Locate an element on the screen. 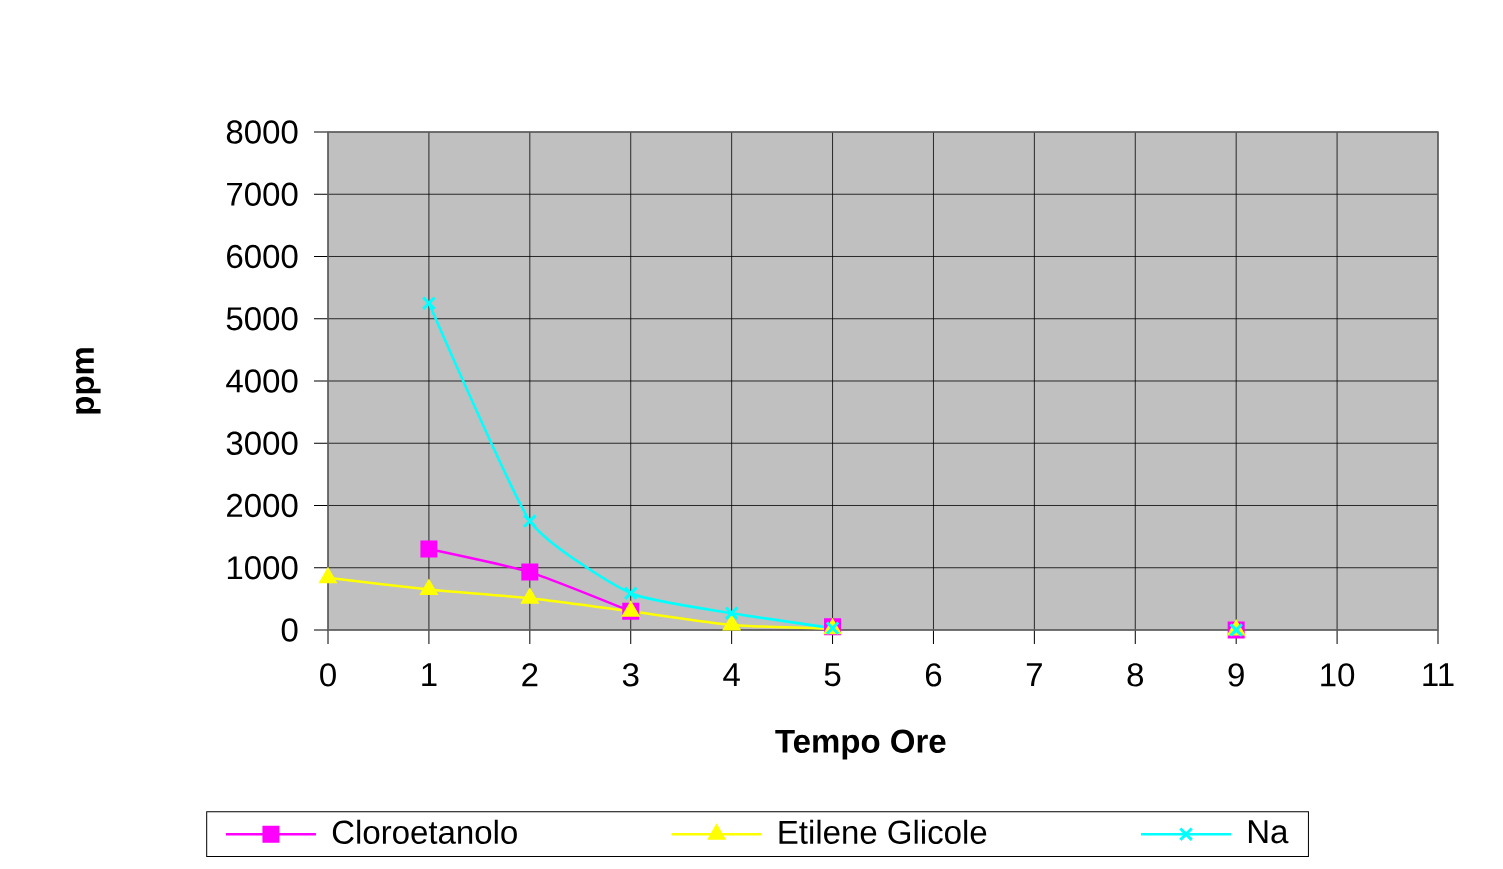  y-axis-title: ppm is located at coordinates (88, 381).